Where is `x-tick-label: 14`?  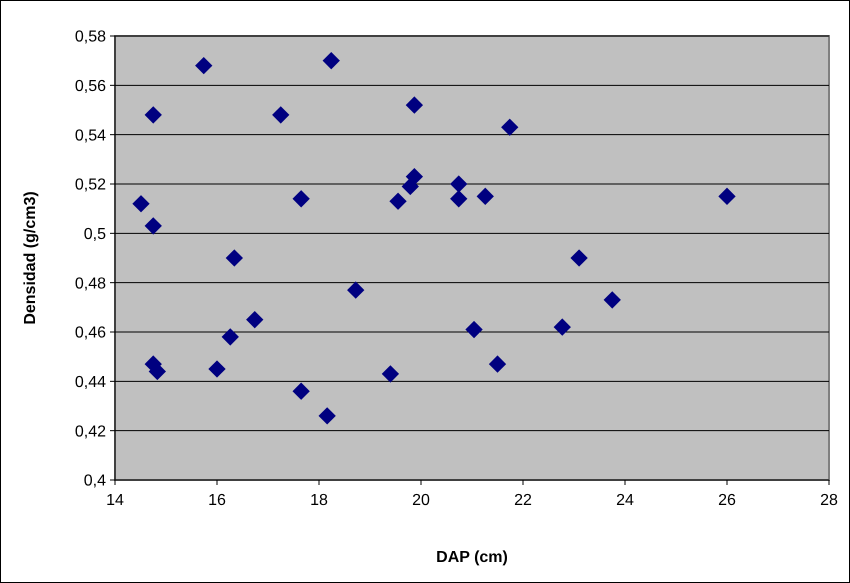
x-tick-label: 14 is located at coordinates (115, 500).